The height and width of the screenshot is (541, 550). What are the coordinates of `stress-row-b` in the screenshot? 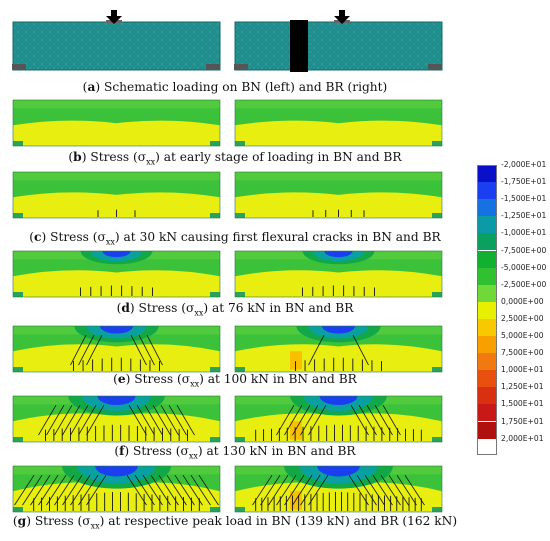 It's located at (240, 124).